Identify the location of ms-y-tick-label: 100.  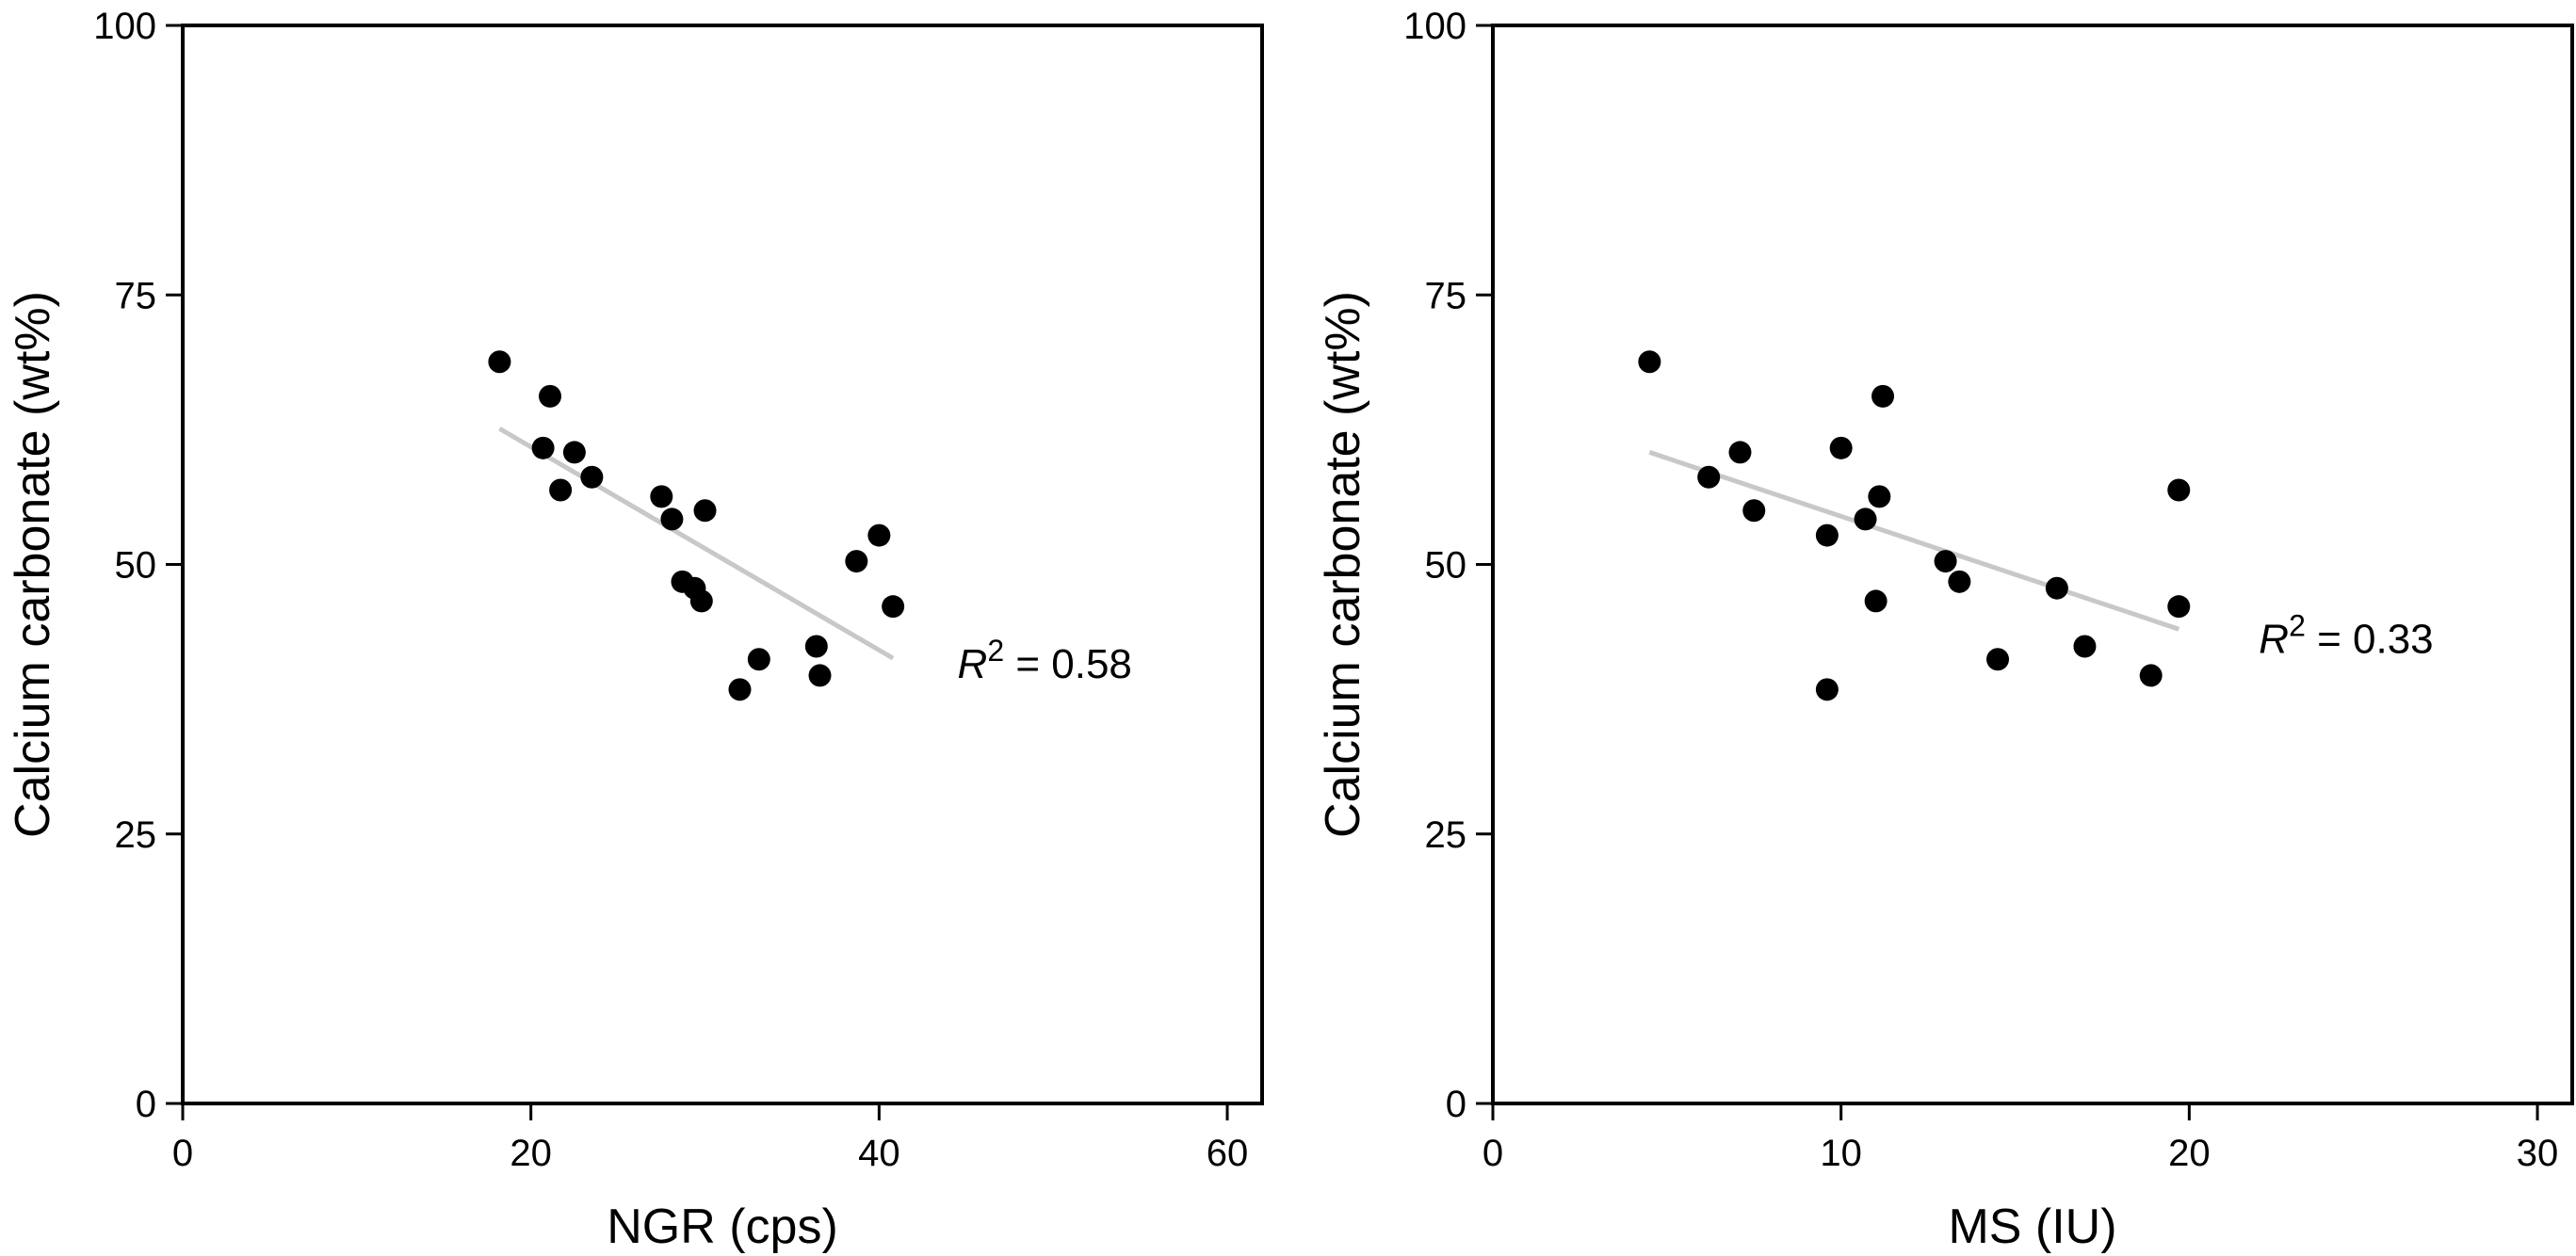
(1434, 26).